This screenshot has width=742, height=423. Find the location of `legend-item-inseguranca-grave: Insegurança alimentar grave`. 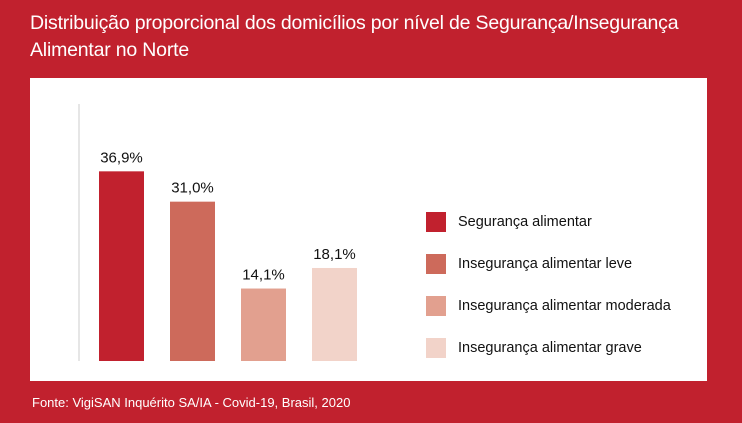

legend-item-inseguranca-grave: Insegurança alimentar grave is located at coordinates (548, 348).